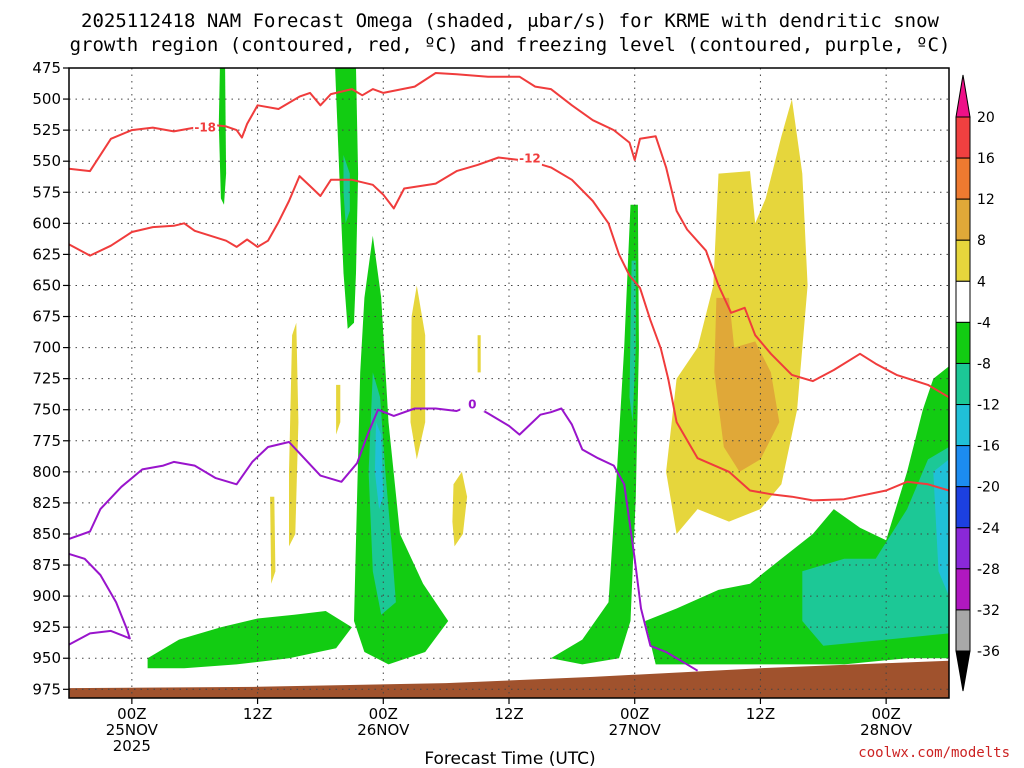  Describe the element at coordinates (988, 406) in the screenshot. I see `colorbar-label-7: -12` at that location.